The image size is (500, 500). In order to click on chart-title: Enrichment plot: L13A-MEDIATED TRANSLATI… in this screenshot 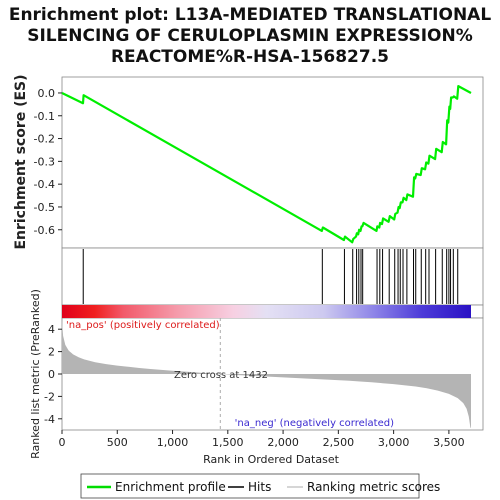, I will do `click(250, 36)`.